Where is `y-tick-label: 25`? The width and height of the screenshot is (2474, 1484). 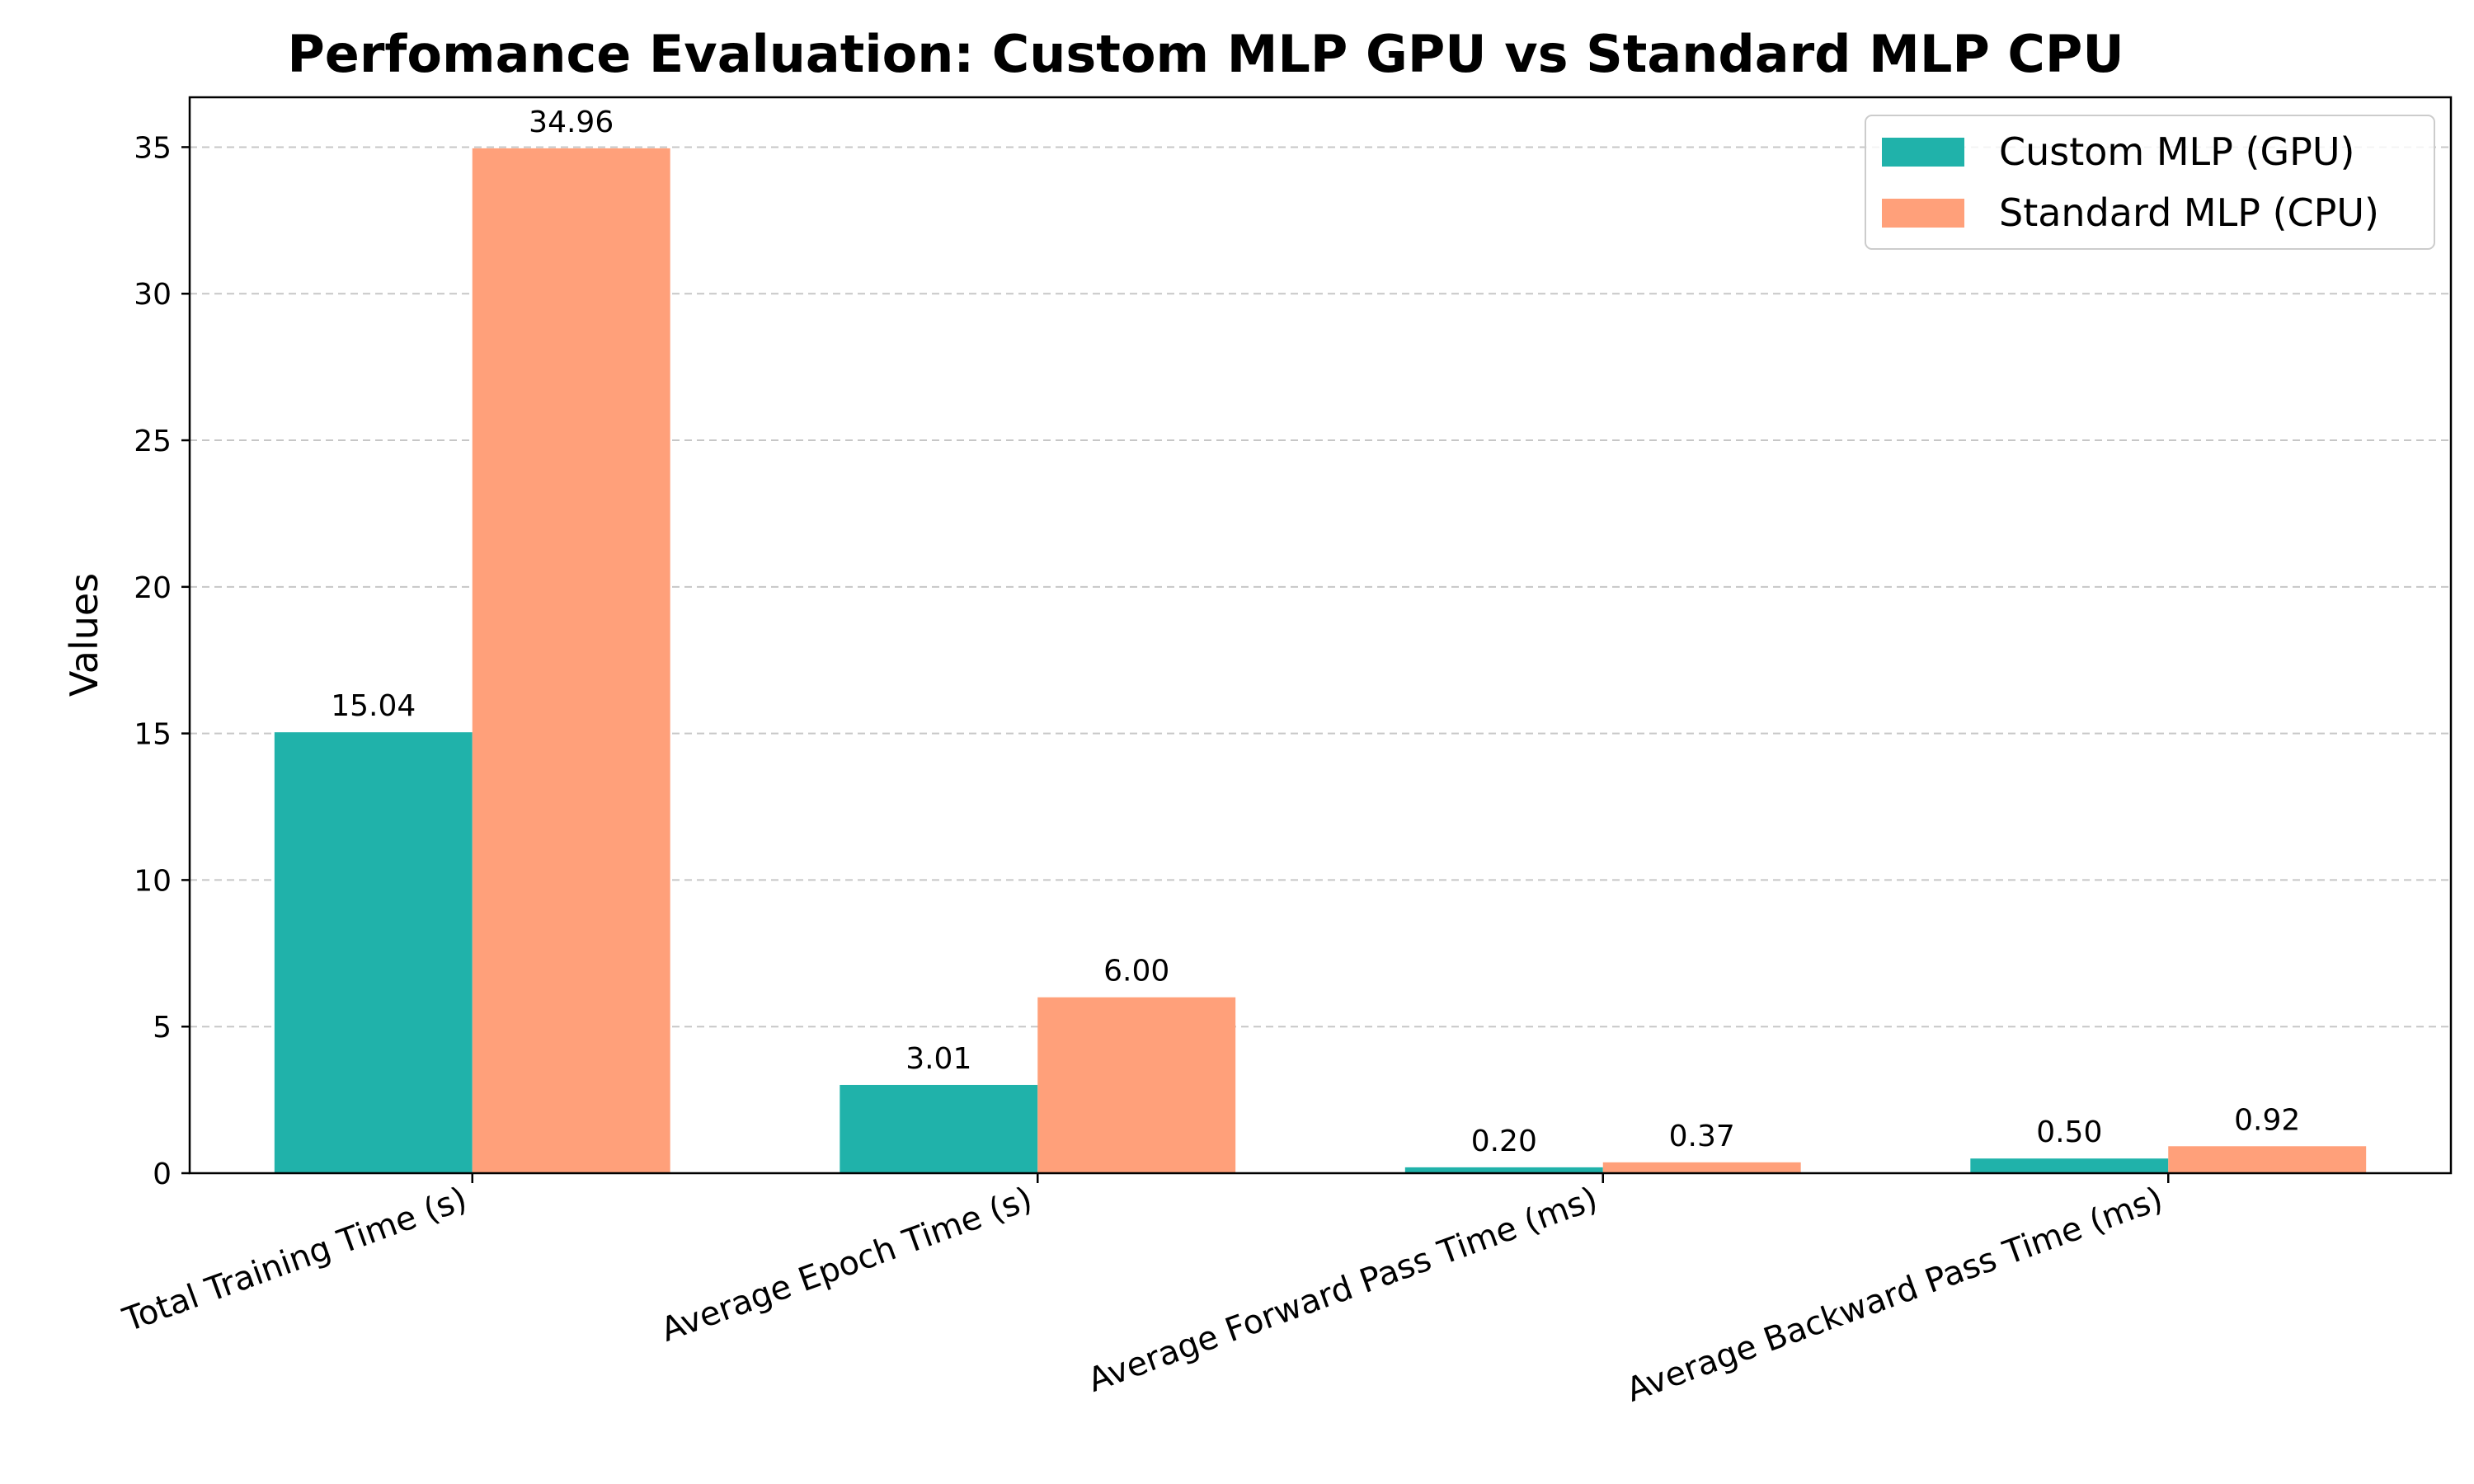
y-tick-label: 25 is located at coordinates (153, 441).